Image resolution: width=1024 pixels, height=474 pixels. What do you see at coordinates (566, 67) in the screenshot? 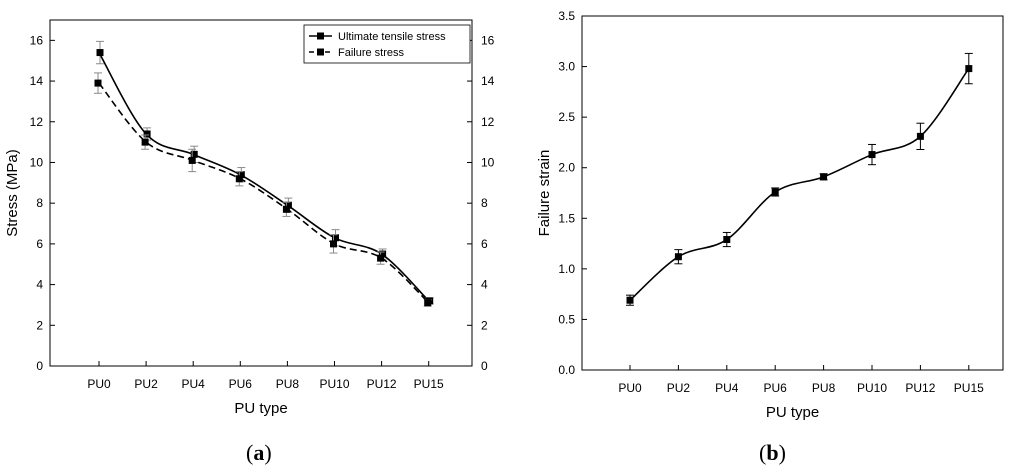
I see `y-tick-label: 3.0` at bounding box center [566, 67].